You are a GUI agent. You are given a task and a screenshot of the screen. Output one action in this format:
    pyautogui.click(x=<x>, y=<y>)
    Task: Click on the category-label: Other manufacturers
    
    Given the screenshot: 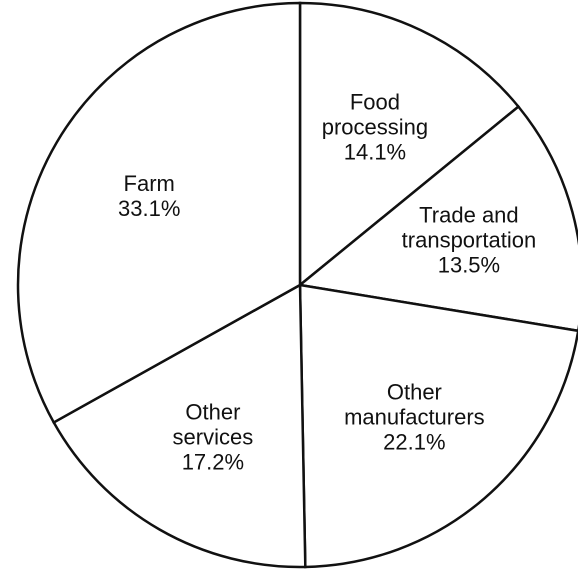 What is the action you would take?
    pyautogui.click(x=414, y=404)
    